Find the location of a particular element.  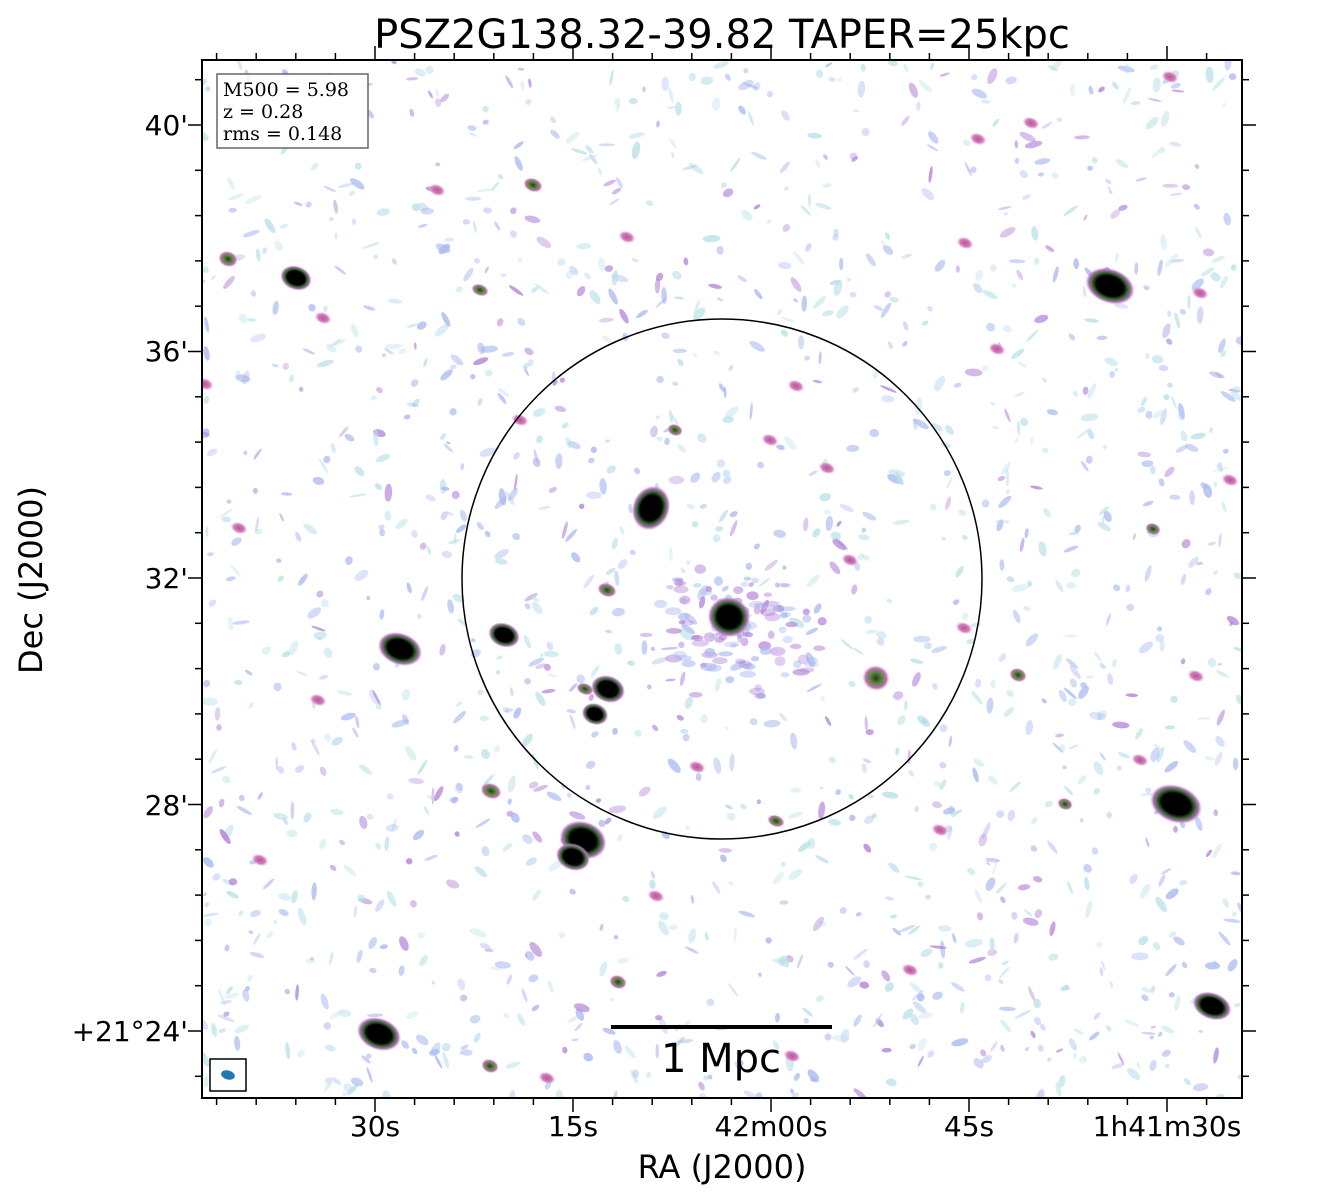

y-tick-label: 28' is located at coordinates (166, 805).